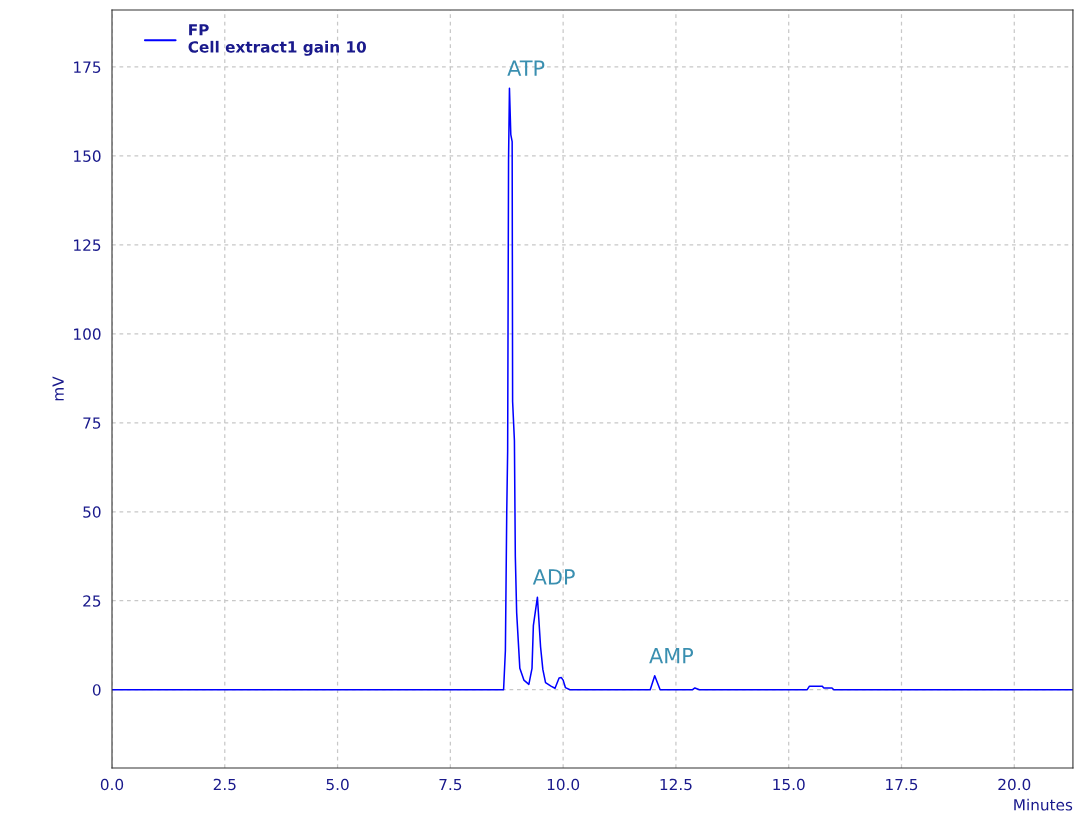 The image size is (1074, 832). What do you see at coordinates (92, 512) in the screenshot?
I see `y-tick-label: 50` at bounding box center [92, 512].